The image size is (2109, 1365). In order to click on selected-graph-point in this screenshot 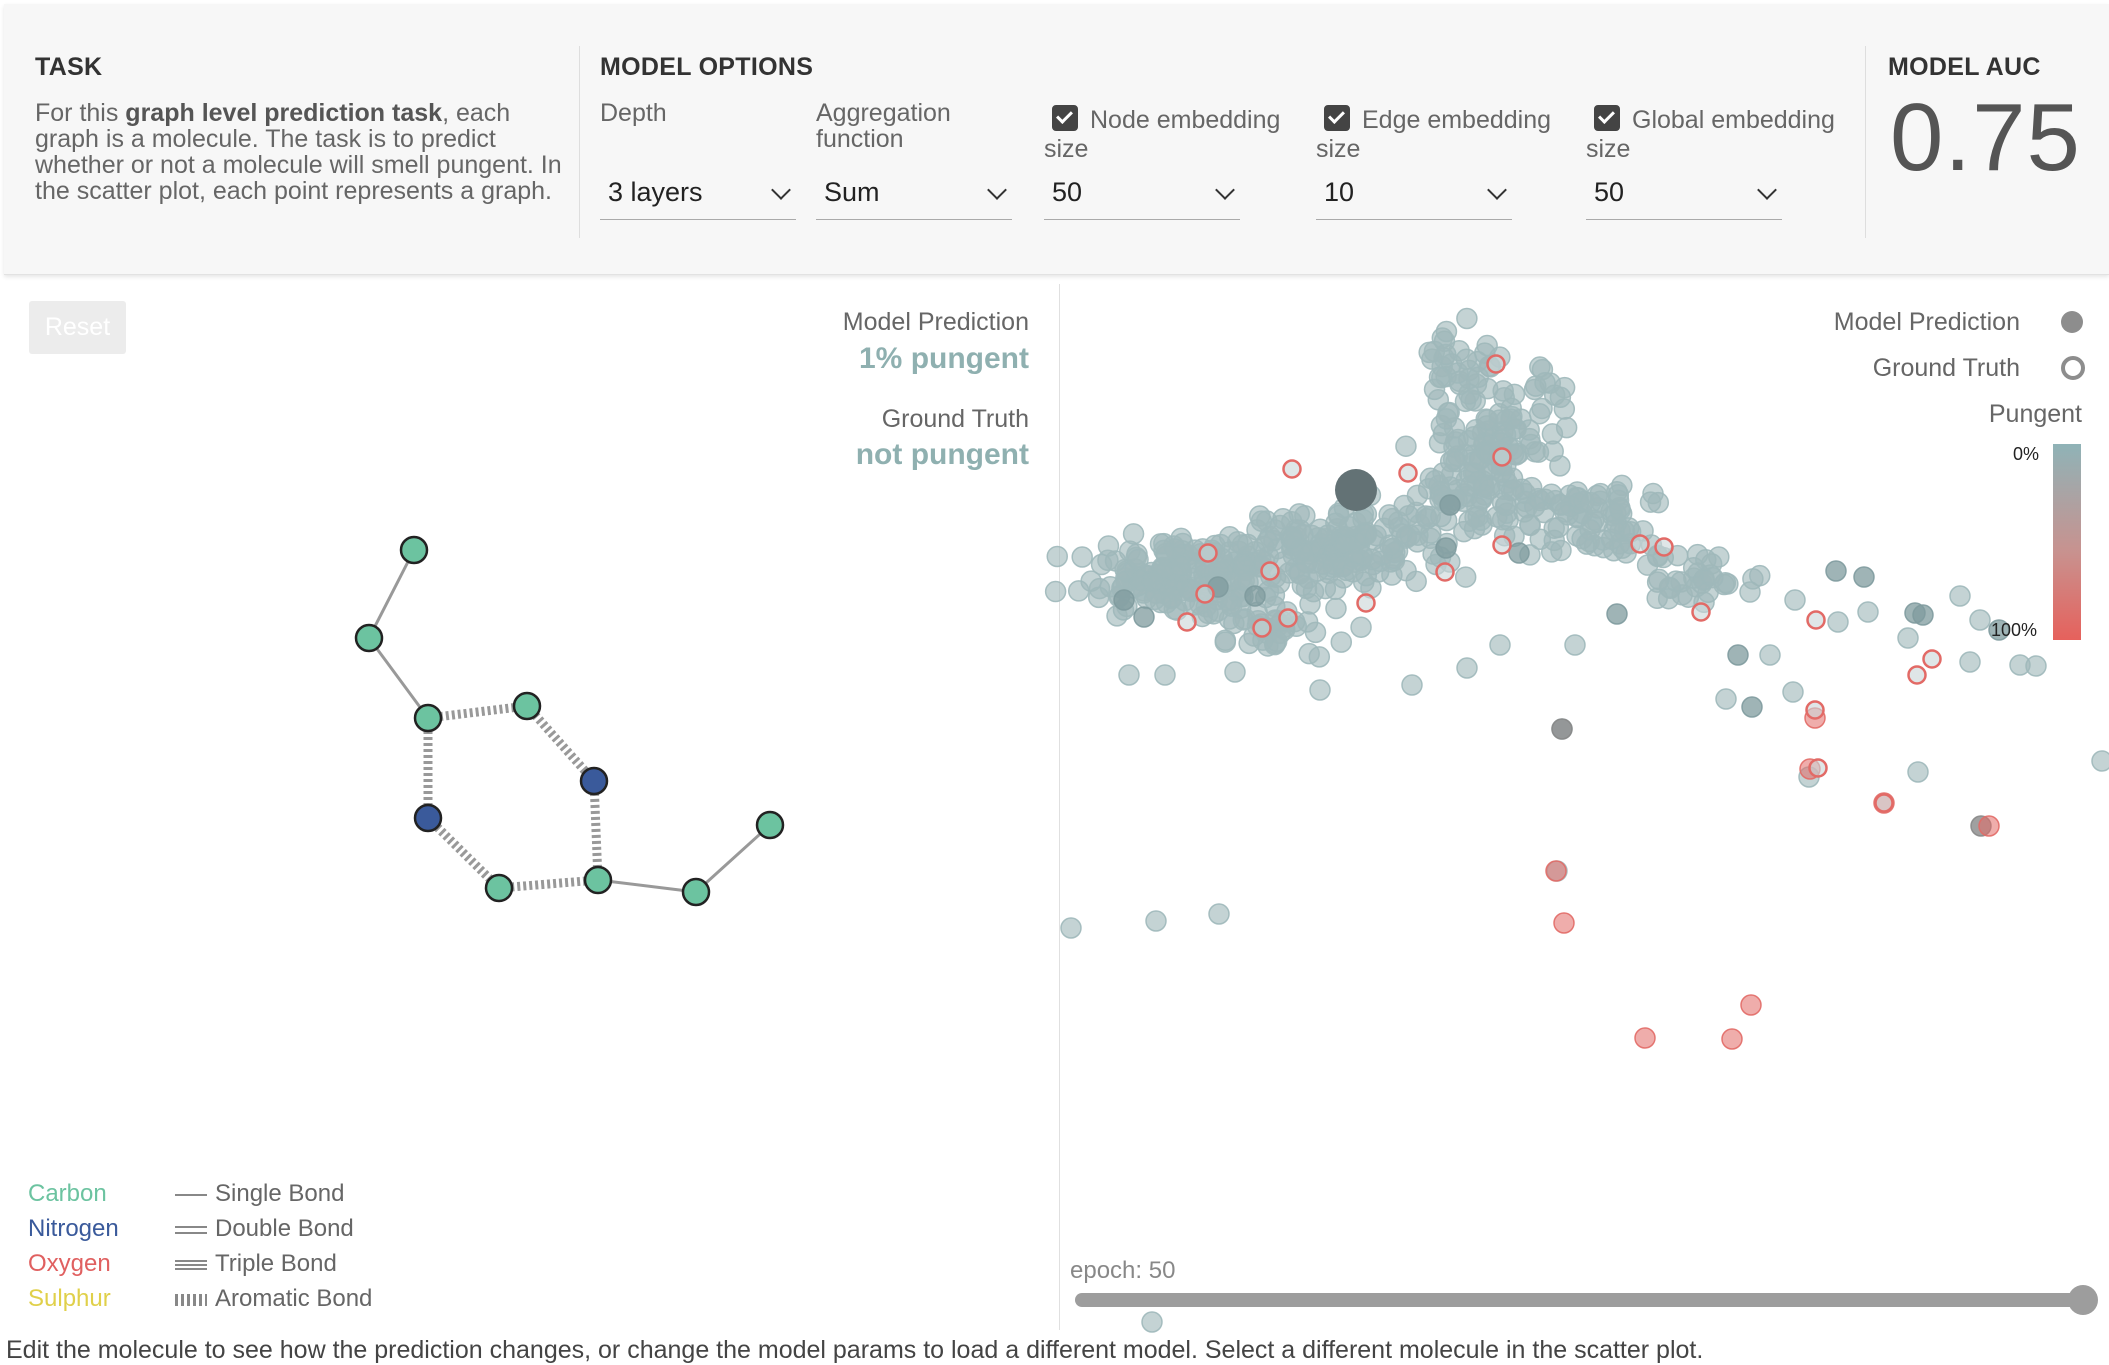, I will do `click(1356, 490)`.